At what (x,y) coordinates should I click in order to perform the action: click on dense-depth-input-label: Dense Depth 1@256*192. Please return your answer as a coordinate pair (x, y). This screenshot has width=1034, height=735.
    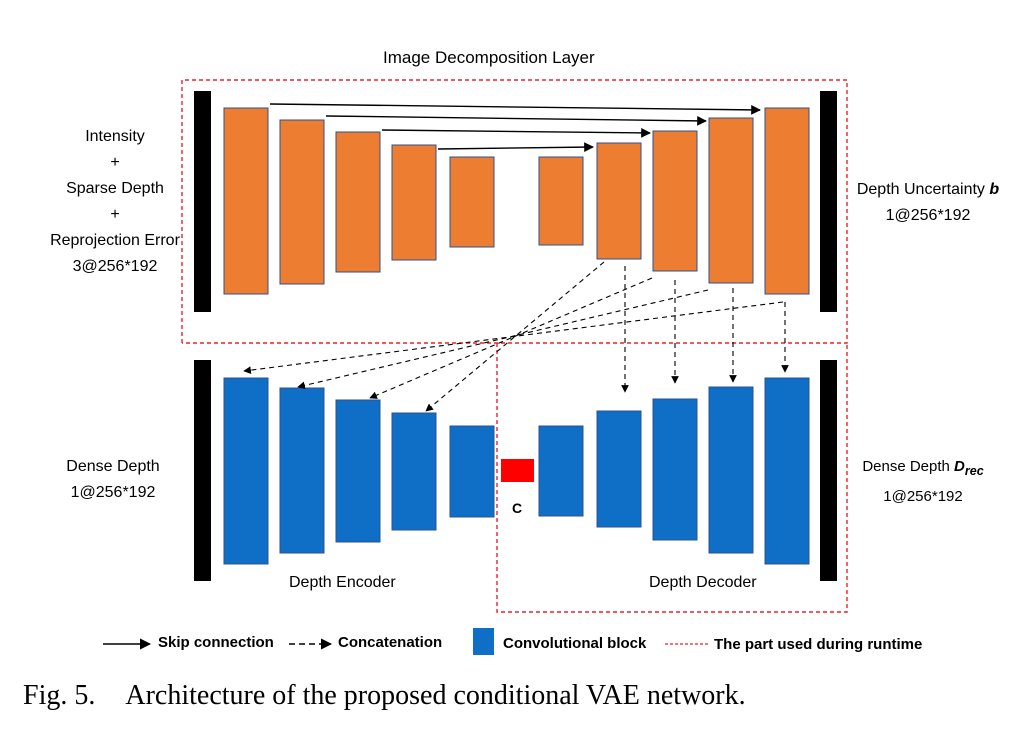
    Looking at the image, I should click on (113, 480).